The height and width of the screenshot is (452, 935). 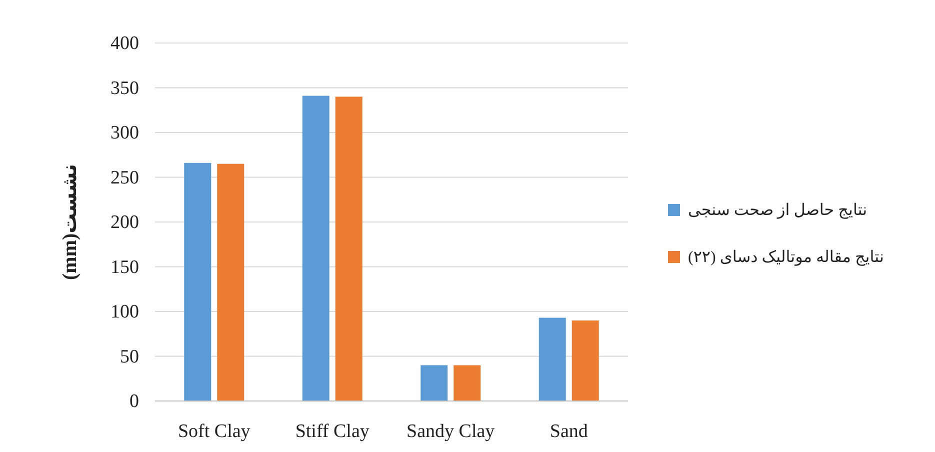 What do you see at coordinates (70, 222) in the screenshot?
I see `y-axis-title: نشست(mm)` at bounding box center [70, 222].